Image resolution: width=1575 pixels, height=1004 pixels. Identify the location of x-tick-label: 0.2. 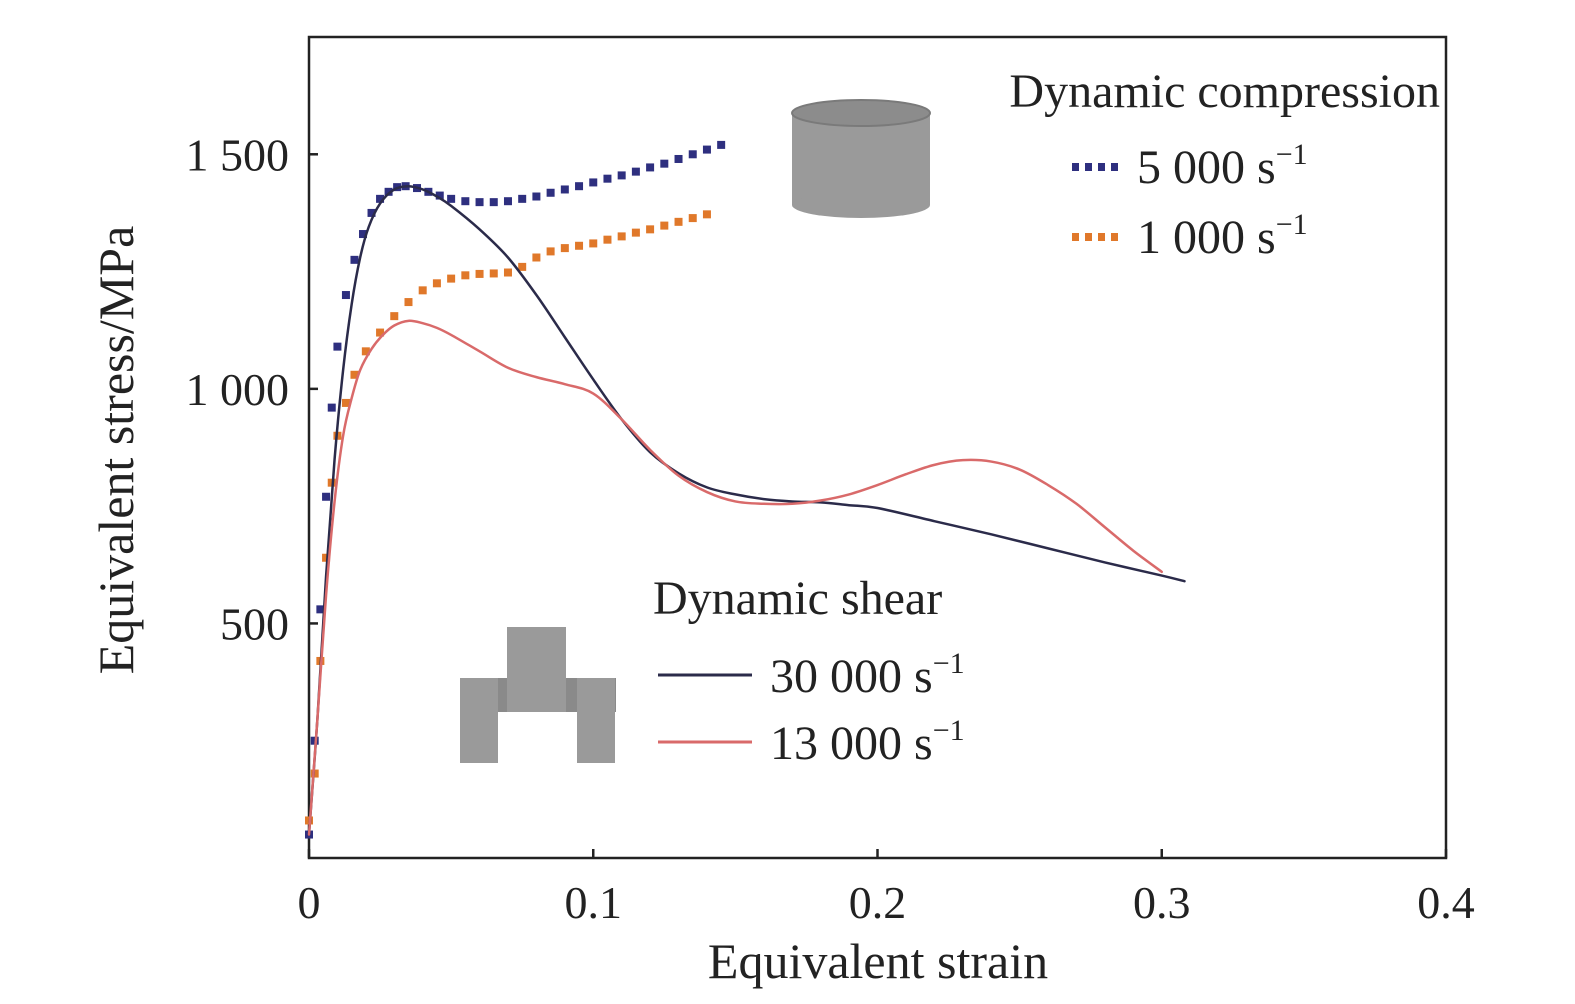
(878, 902).